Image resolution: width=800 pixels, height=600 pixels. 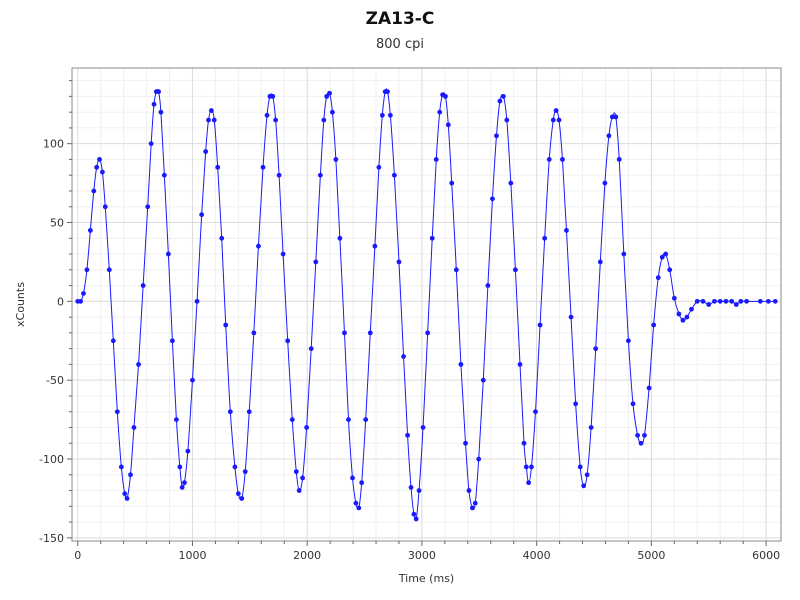 I want to click on x-axis-label: Time (ms), so click(x=426, y=578).